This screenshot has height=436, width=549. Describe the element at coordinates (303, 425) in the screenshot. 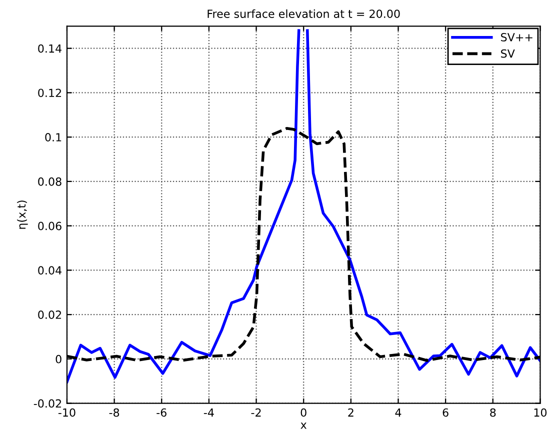

I see `x-axis-title: x` at that location.